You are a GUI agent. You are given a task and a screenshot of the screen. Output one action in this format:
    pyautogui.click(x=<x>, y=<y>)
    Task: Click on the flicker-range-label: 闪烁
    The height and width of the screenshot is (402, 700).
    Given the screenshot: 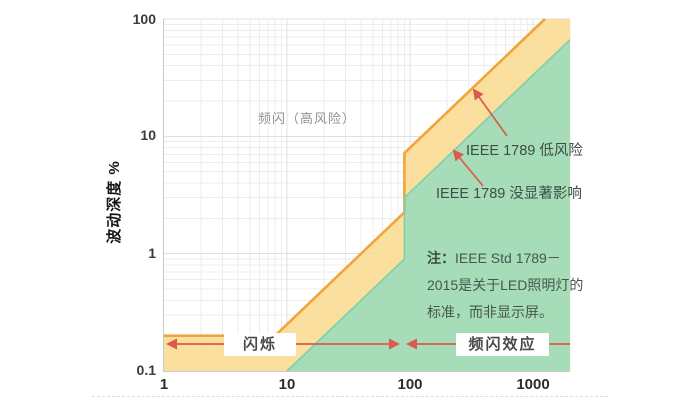 What is the action you would take?
    pyautogui.click(x=260, y=344)
    